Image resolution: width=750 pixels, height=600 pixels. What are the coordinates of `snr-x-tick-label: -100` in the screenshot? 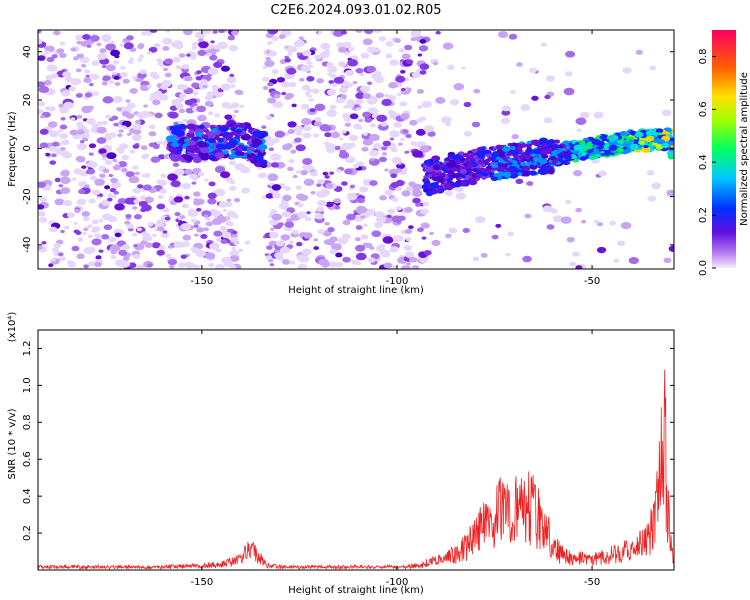 It's located at (397, 582).